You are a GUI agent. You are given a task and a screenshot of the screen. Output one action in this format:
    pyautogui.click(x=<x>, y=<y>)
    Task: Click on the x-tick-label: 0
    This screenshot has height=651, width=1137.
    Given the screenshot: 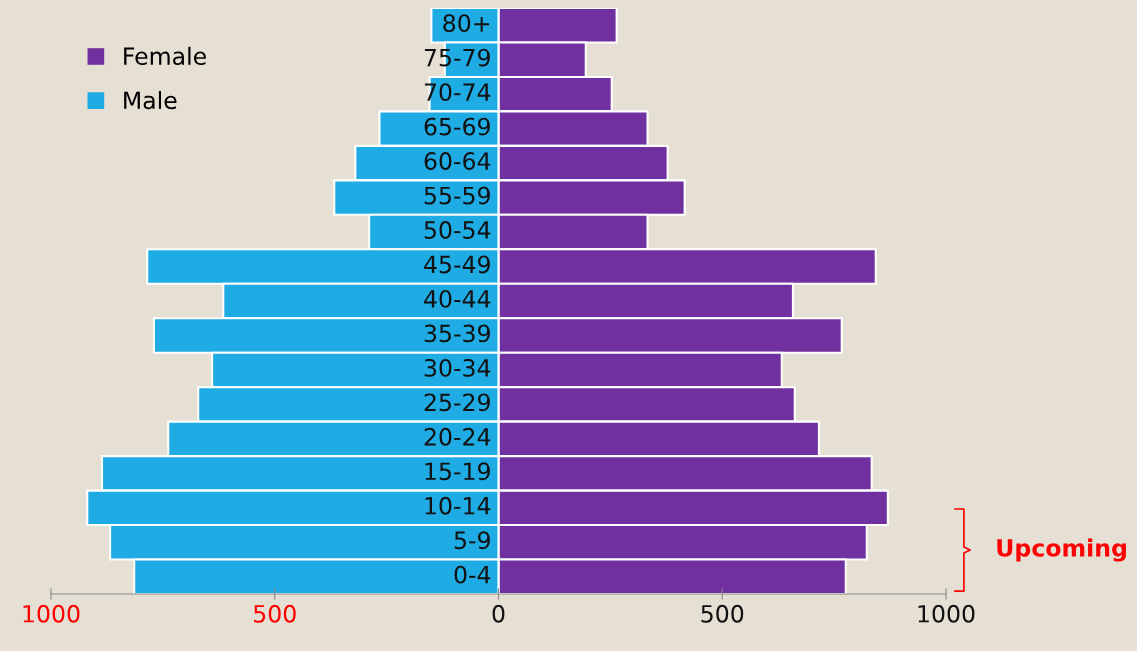 What is the action you would take?
    pyautogui.click(x=498, y=613)
    